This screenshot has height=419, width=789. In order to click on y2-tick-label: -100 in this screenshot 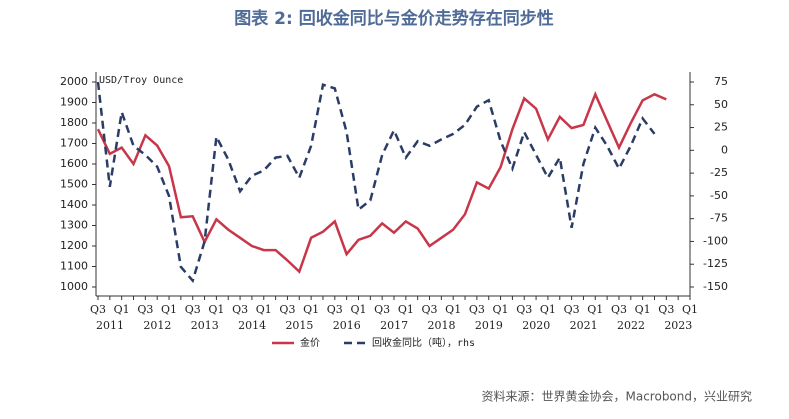, I will do `click(715, 240)`.